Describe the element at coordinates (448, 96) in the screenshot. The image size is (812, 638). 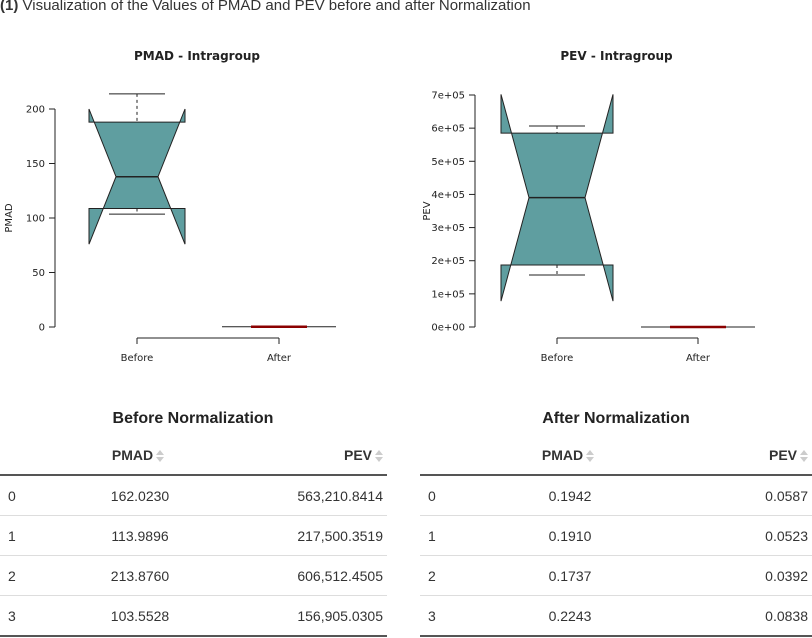
I see `y-tick-label: 7e+05` at that location.